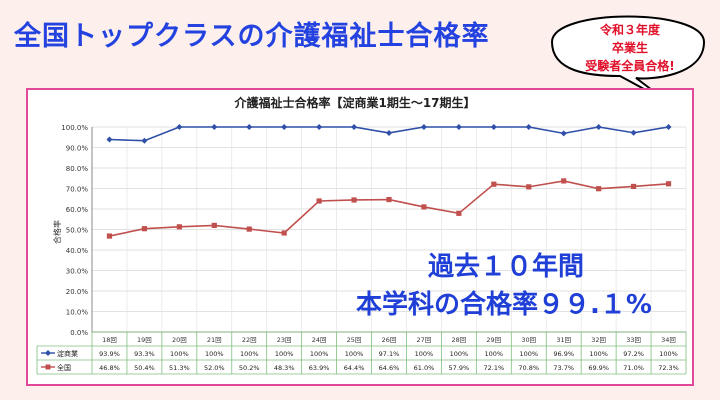  What do you see at coordinates (598, 340) in the screenshot?
I see `x-tick-label: 32回` at bounding box center [598, 340].